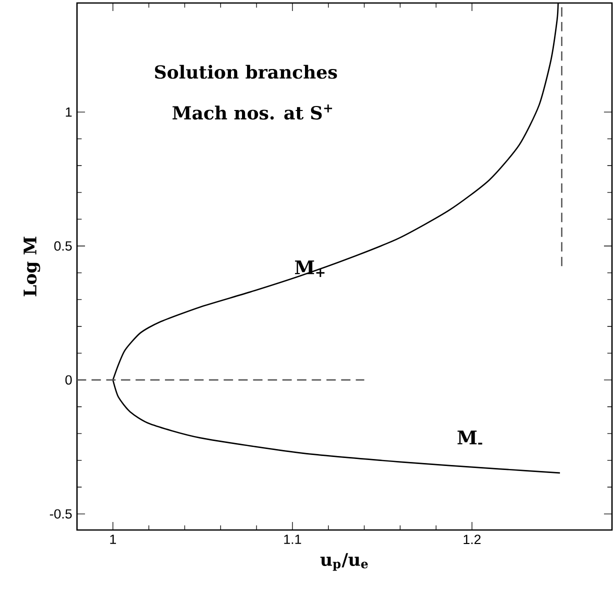  I want to click on x-tick-label: 1, so click(113, 539).